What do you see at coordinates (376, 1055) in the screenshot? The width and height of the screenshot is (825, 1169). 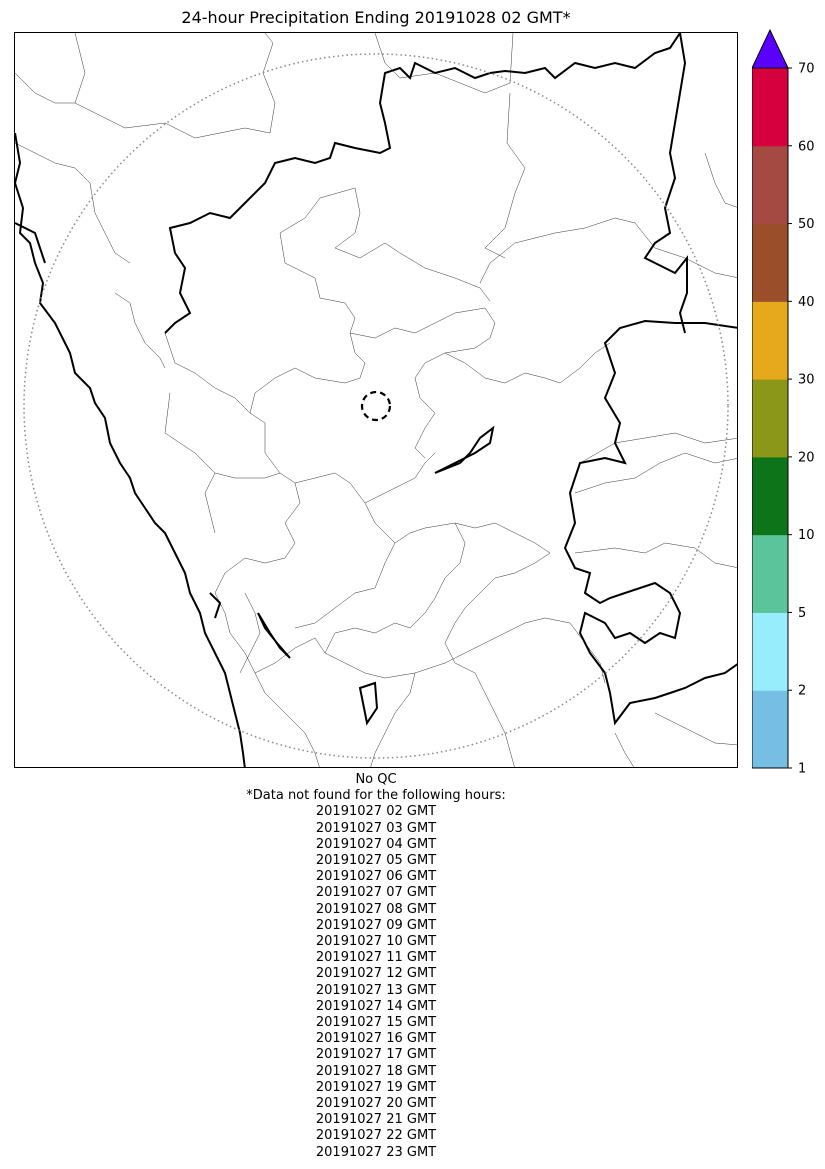 I see `missing-hour-item: 20191027 17 GMT` at bounding box center [376, 1055].